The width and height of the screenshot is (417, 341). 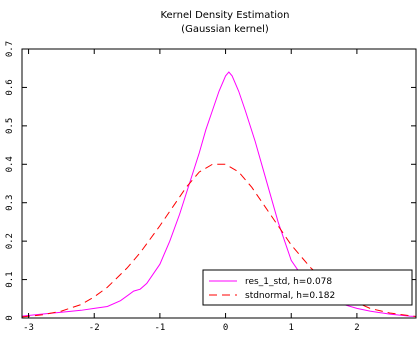 What do you see at coordinates (94, 328) in the screenshot?
I see `x-tick-label: -2` at bounding box center [94, 328].